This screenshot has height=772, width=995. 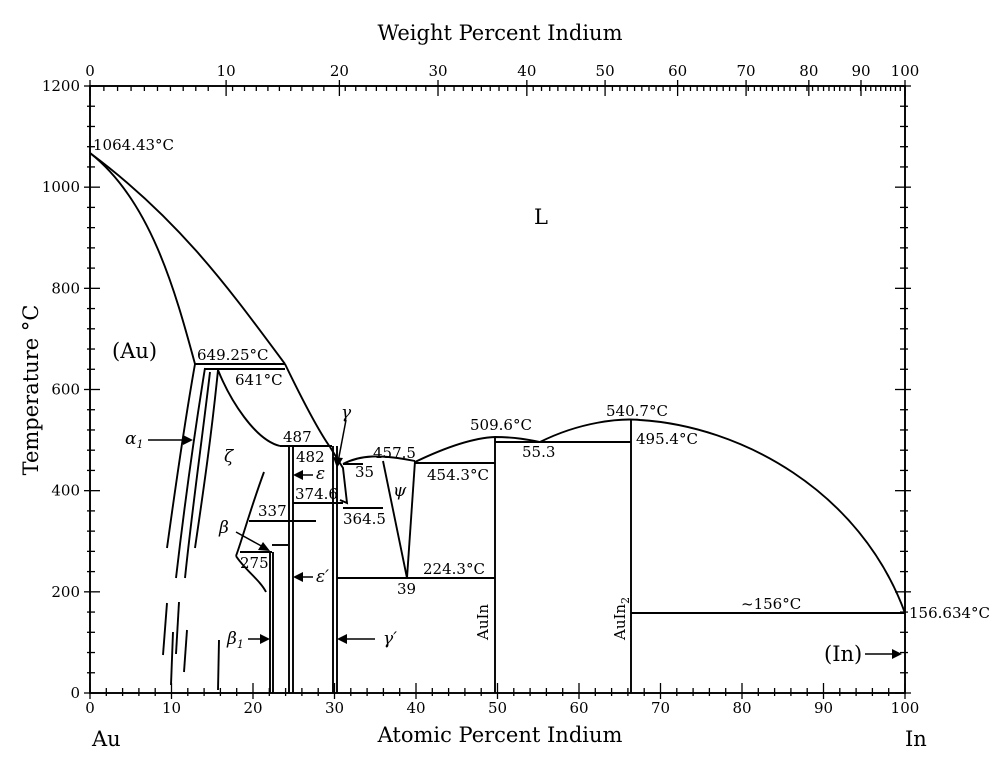 What do you see at coordinates (400, 491) in the screenshot?
I see `psi-label: ψ` at bounding box center [400, 491].